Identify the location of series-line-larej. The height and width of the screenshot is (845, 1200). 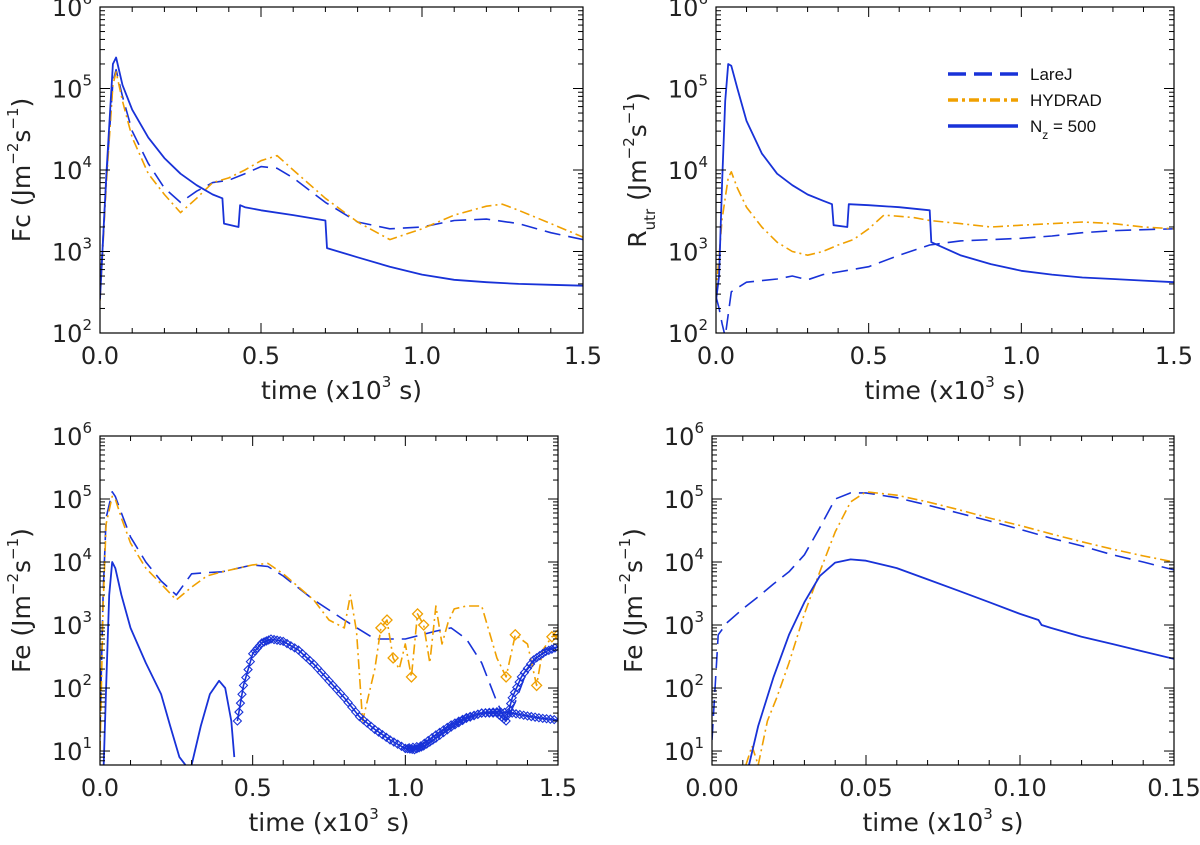
(341, 181).